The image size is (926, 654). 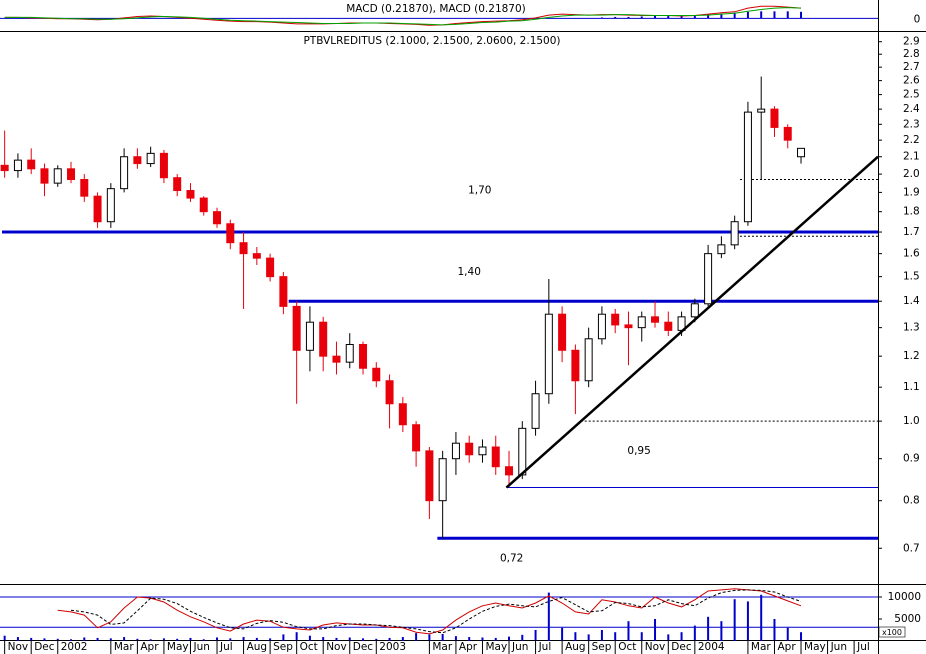 What do you see at coordinates (904, 597) in the screenshot?
I see `y-tick-label: 10000` at bounding box center [904, 597].